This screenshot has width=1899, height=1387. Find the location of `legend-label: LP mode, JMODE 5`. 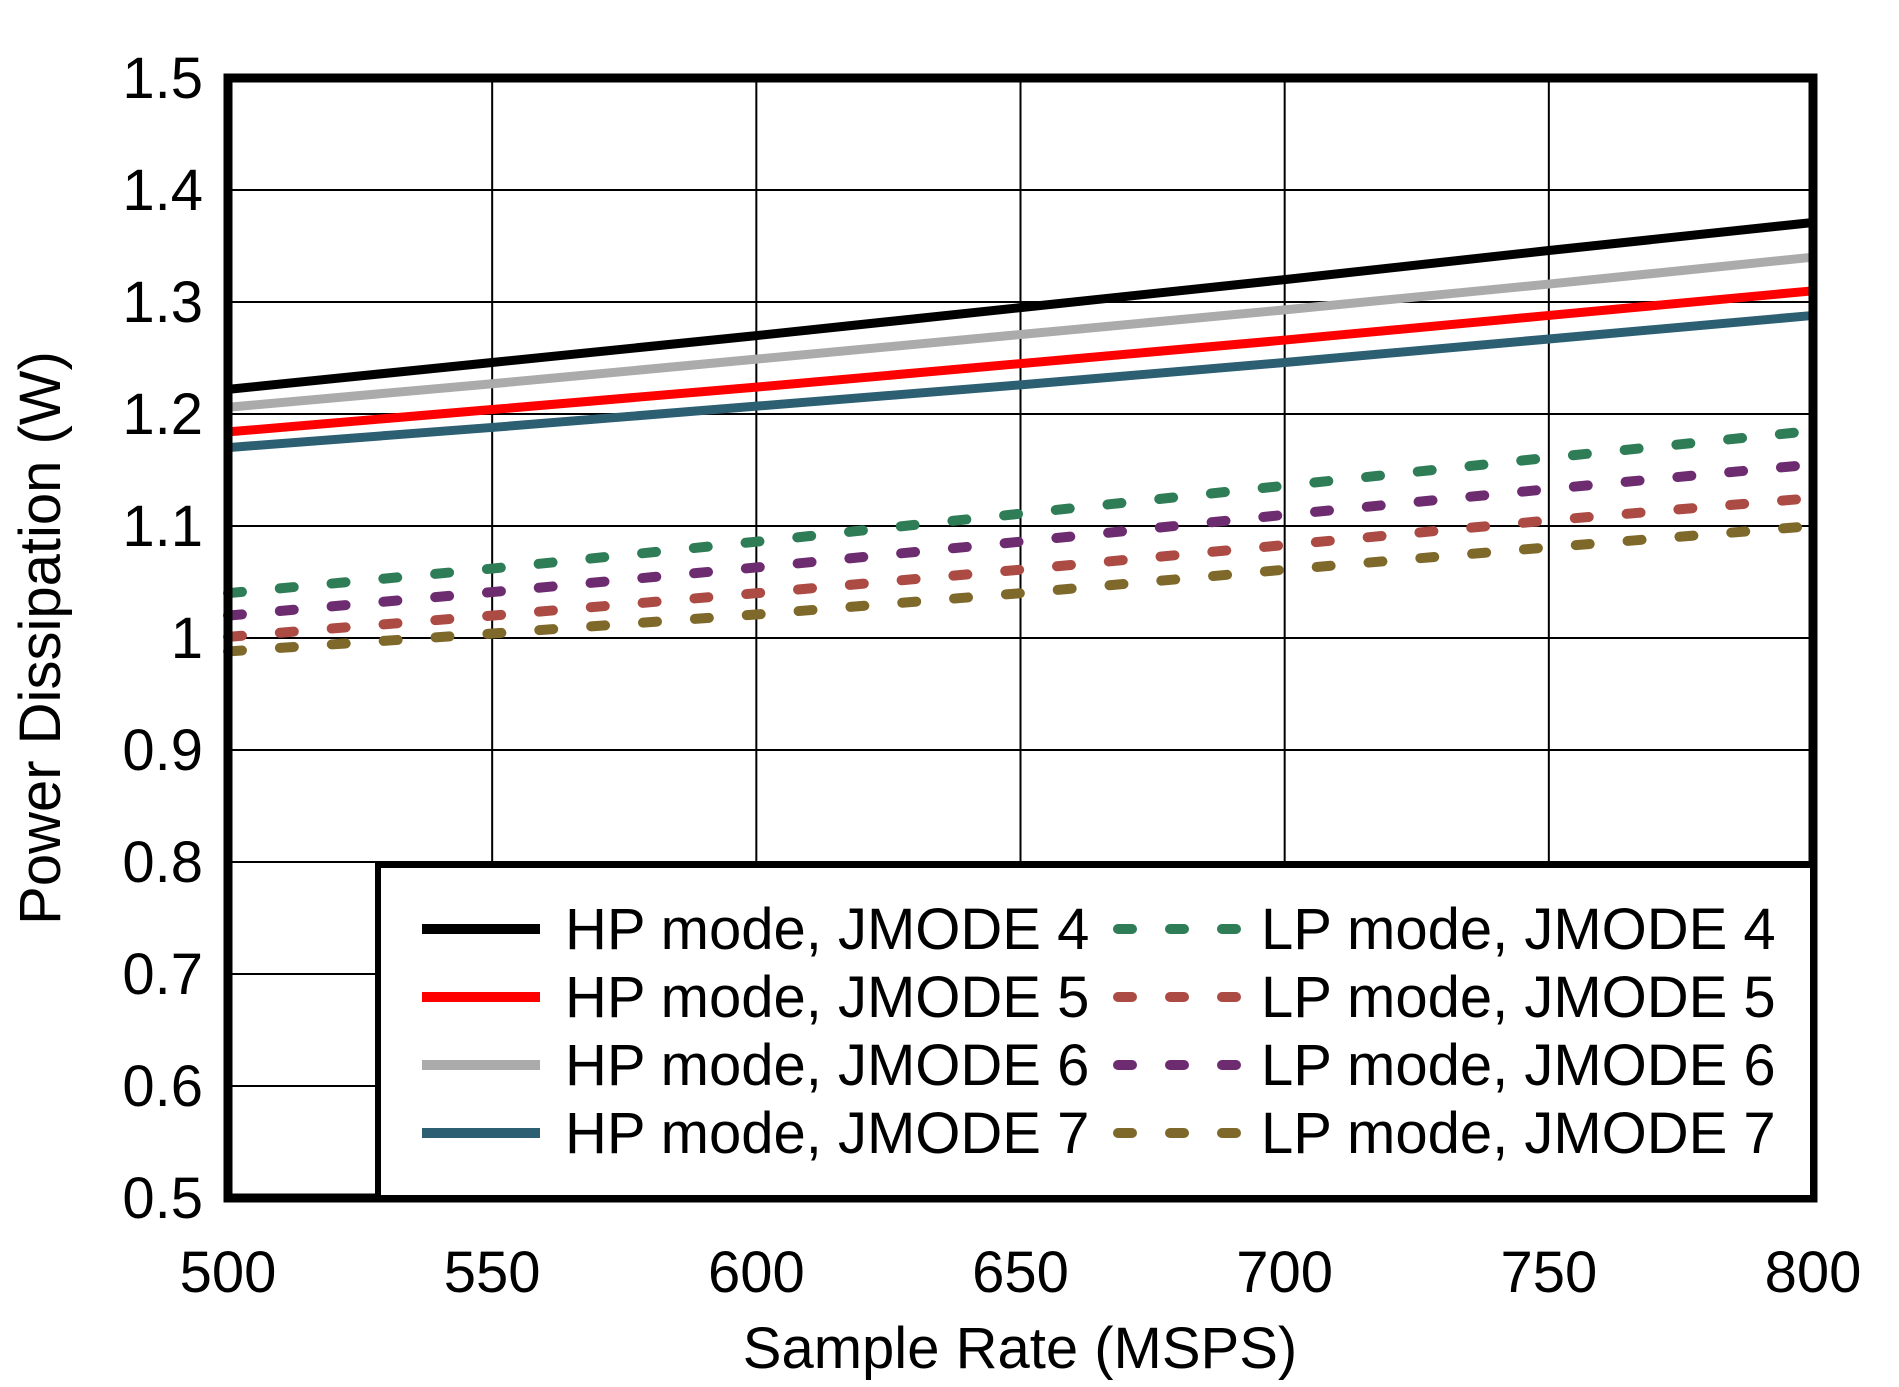

legend-label: LP mode, JMODE 5 is located at coordinates (1518, 997).